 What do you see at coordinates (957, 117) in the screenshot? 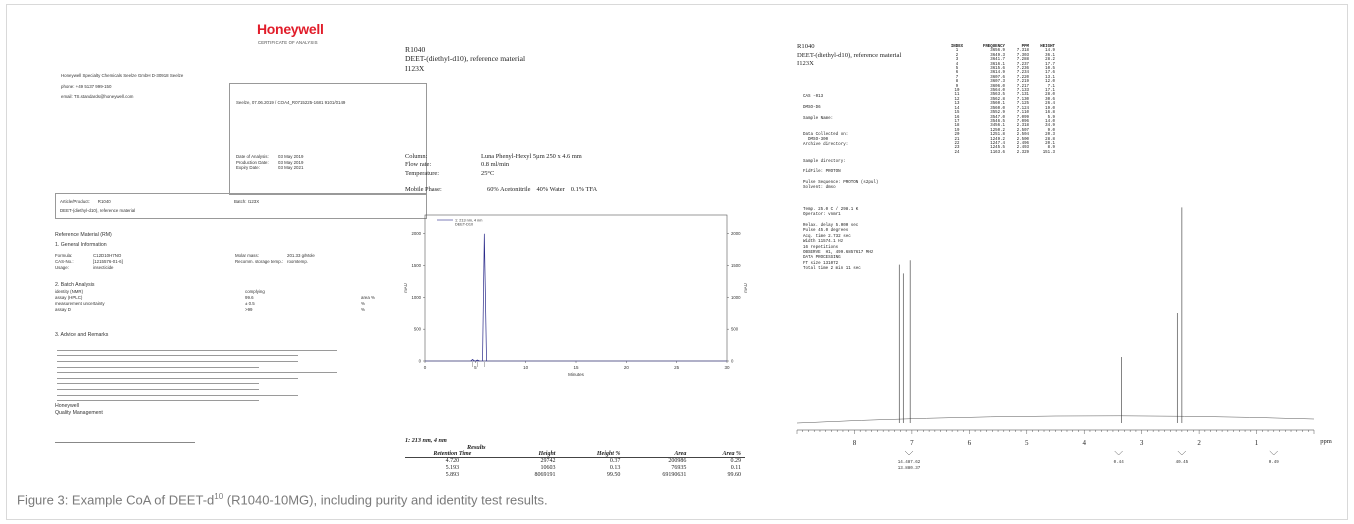
I see `peak-cell: 16` at bounding box center [957, 117].